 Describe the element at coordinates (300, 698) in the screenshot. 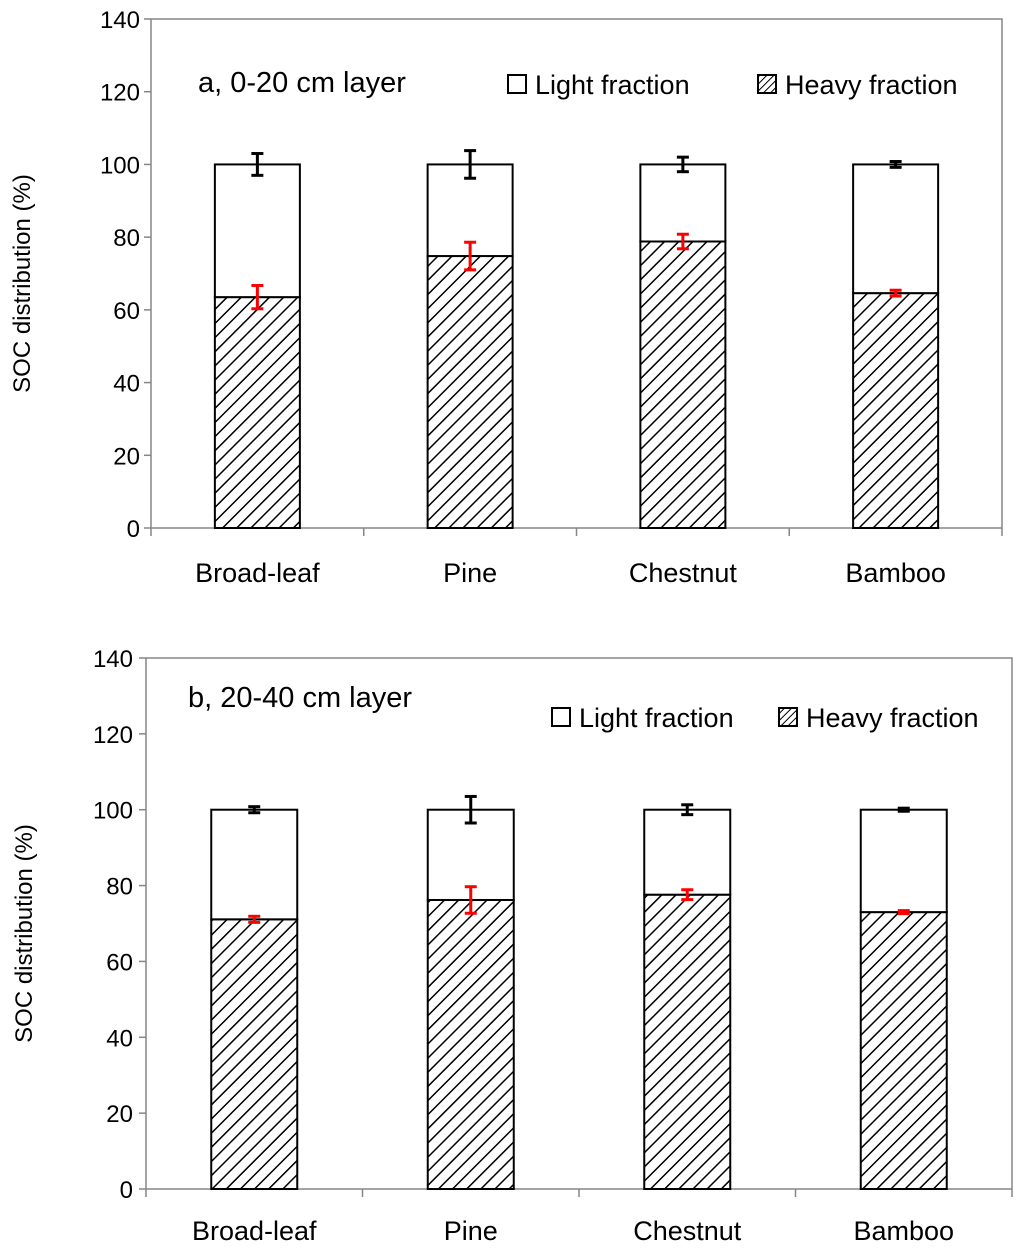

I see `panel-title: b, 20-40 cm layer` at that location.